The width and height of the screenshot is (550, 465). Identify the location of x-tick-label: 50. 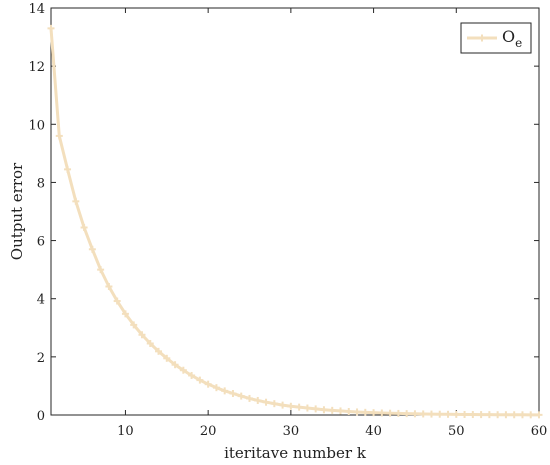
(456, 431).